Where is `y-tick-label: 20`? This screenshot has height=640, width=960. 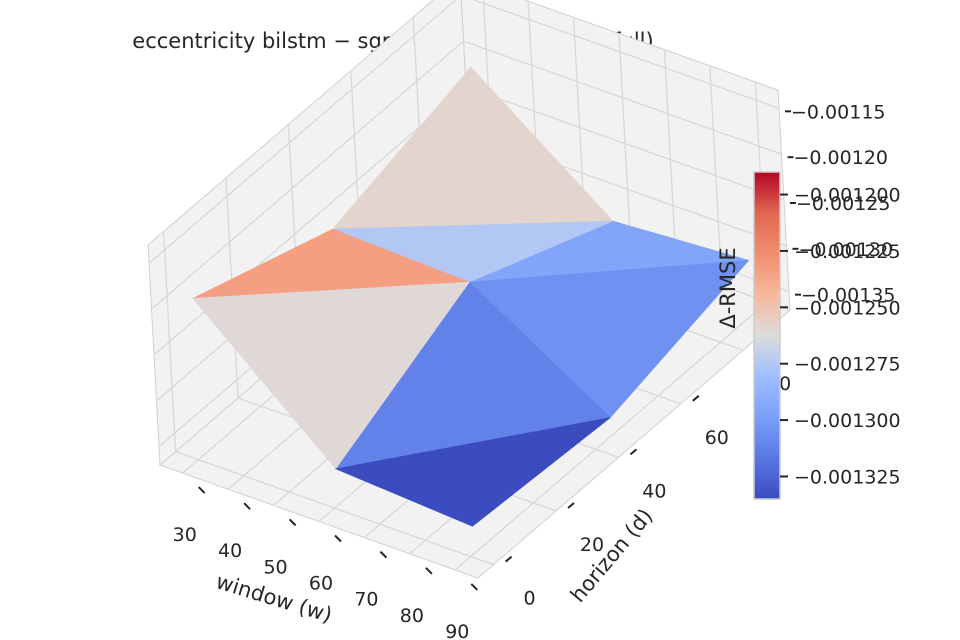 y-tick-label: 20 is located at coordinates (592, 545).